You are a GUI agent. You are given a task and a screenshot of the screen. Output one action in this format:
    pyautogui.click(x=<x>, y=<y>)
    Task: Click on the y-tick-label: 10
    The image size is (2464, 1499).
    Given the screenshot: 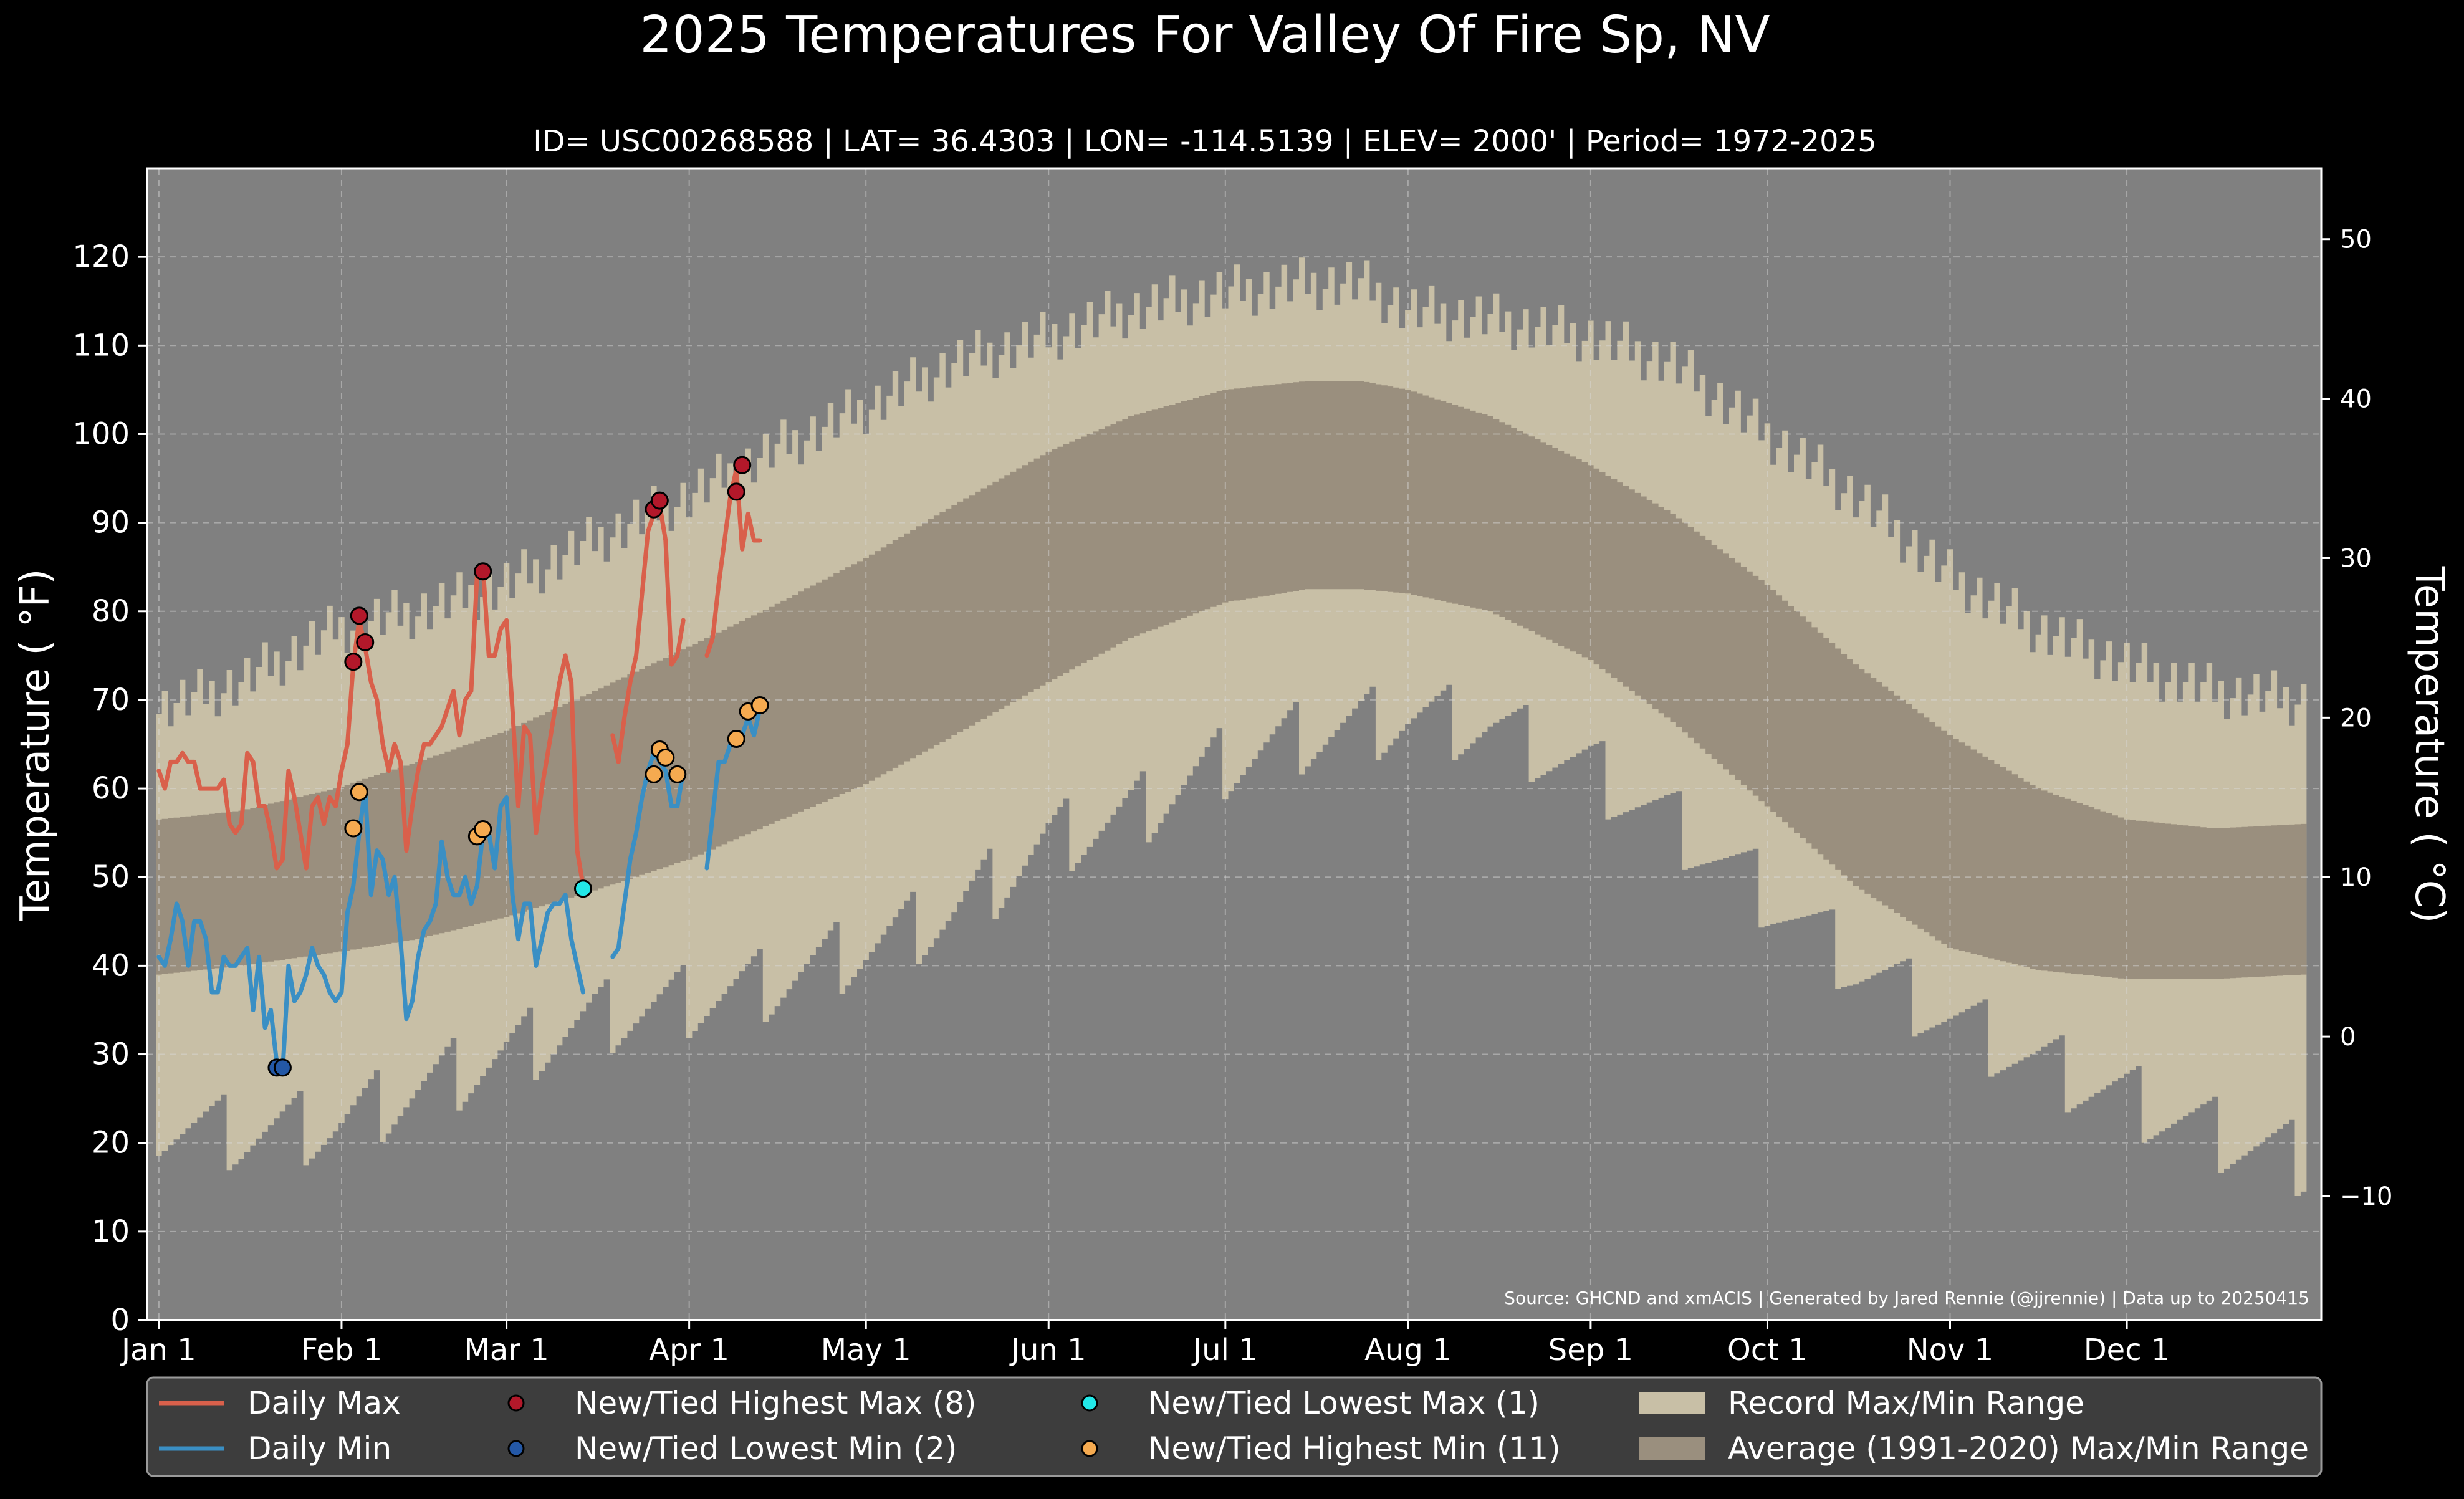 What is the action you would take?
    pyautogui.click(x=111, y=1231)
    